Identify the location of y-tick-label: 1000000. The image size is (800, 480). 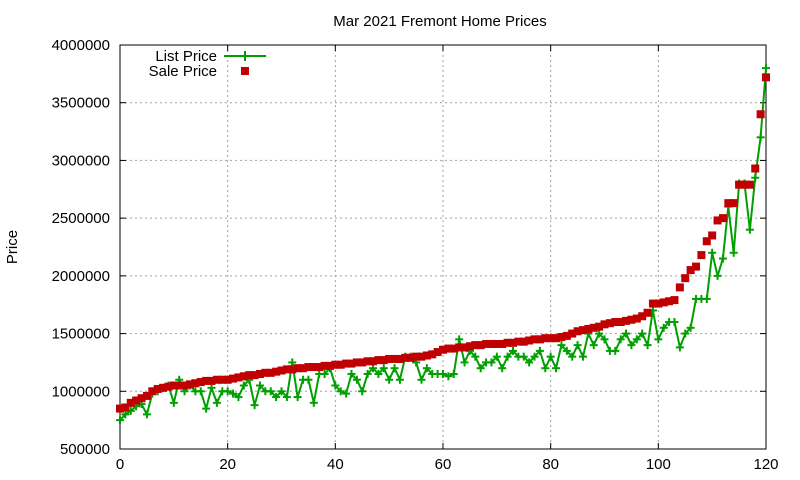
(81, 391).